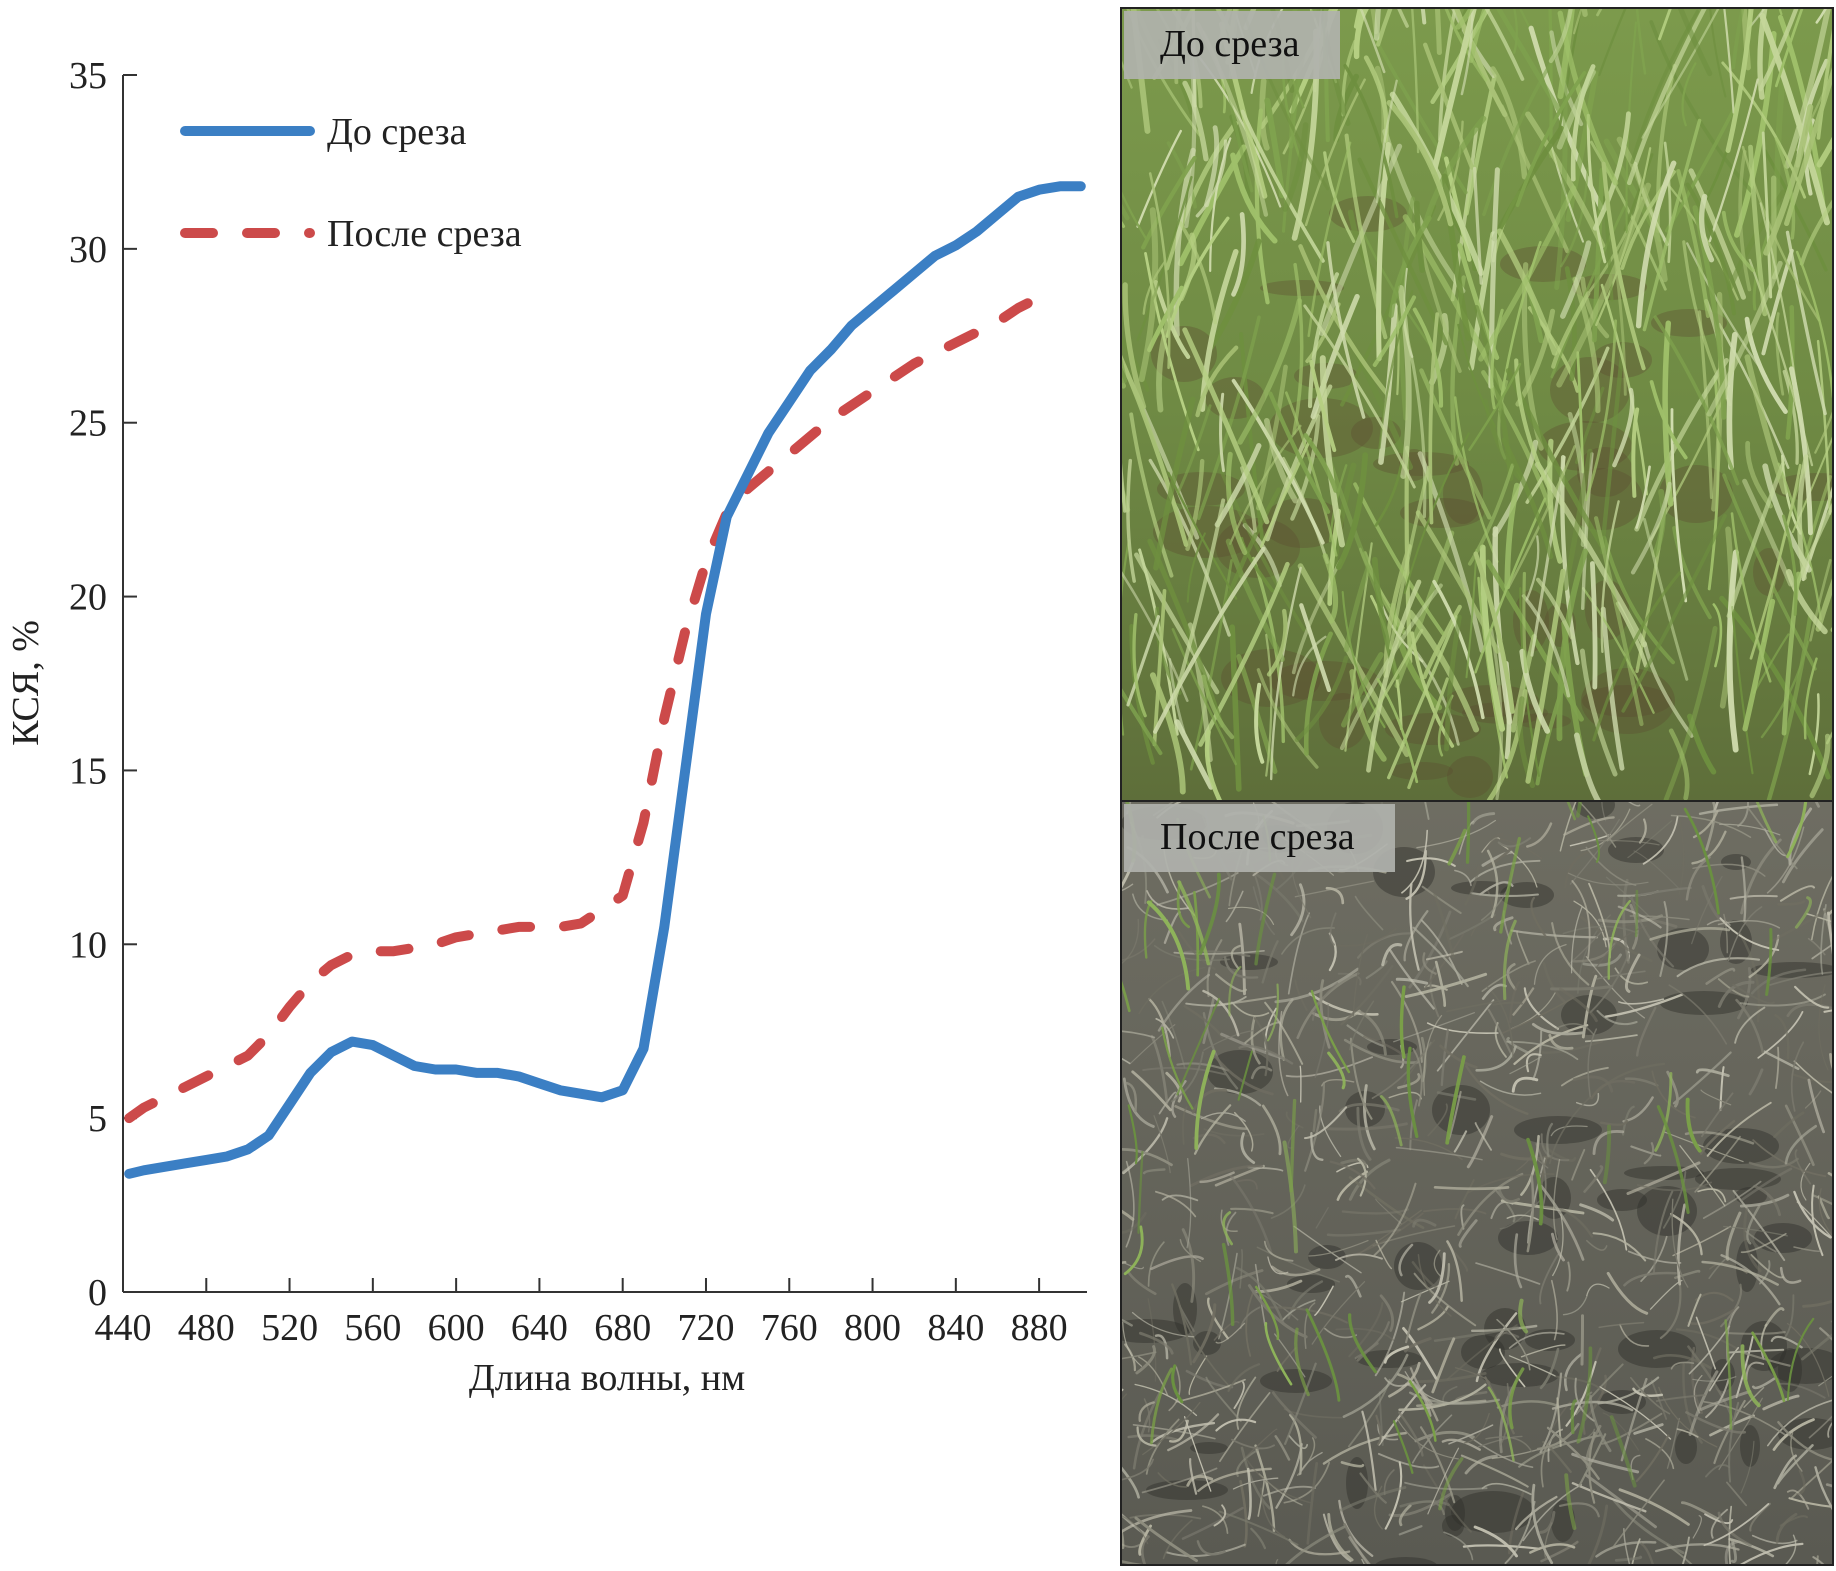  I want to click on x-tick-label: 880, so click(1039, 1328).